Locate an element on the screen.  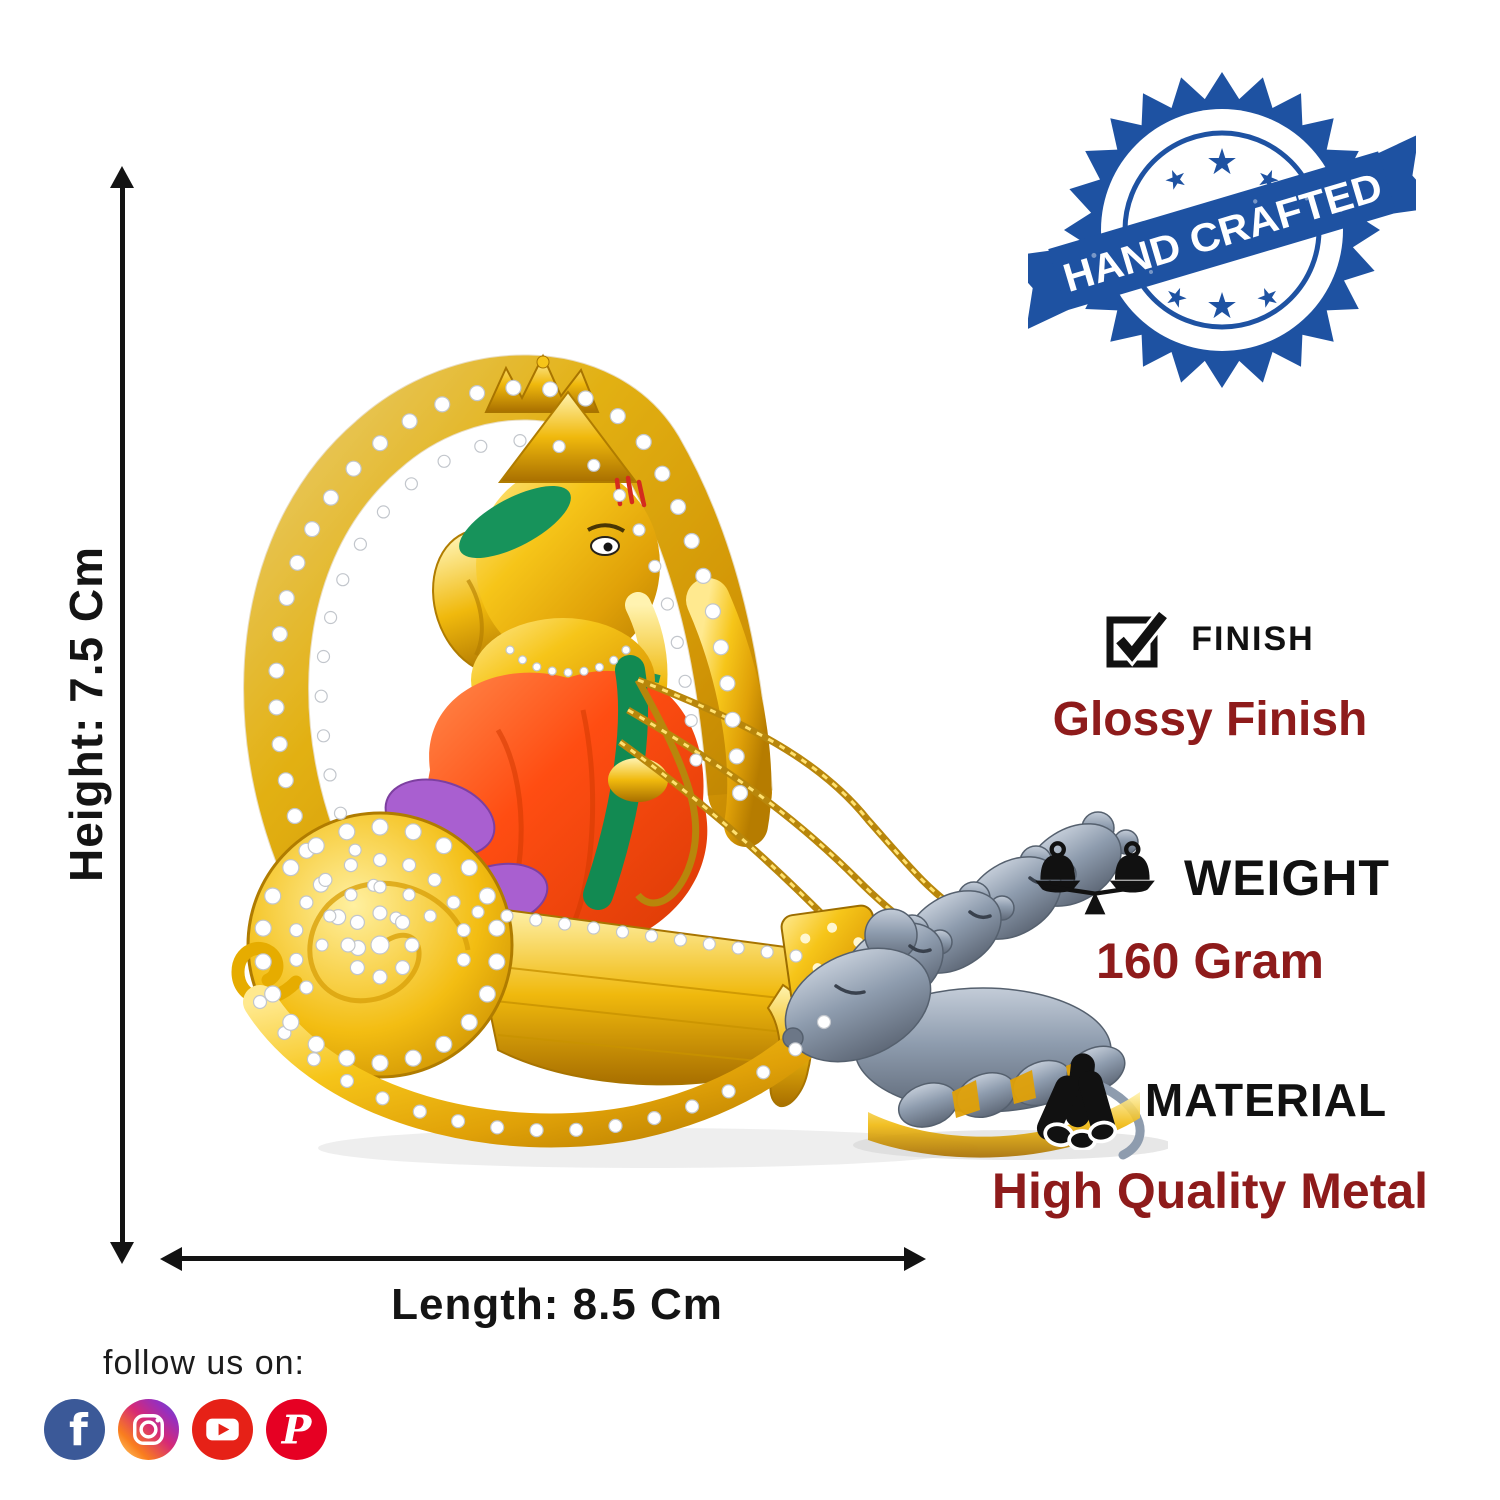
weight-value: 160 Gram is located at coordinates (1210, 961).